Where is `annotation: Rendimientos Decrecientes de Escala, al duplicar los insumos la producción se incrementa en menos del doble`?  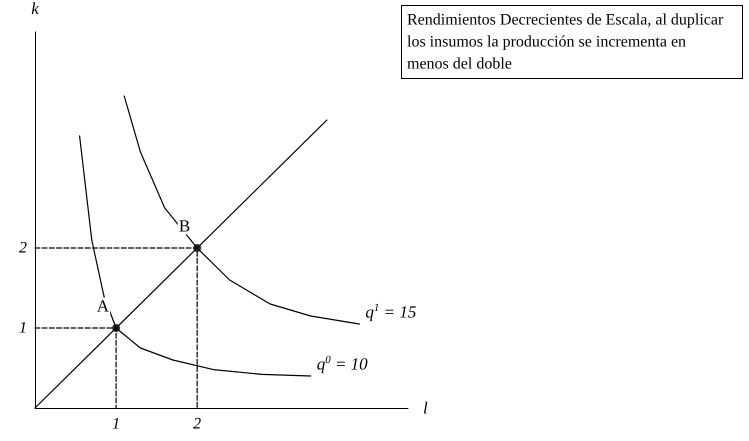
annotation: Rendimientos Decrecientes de Escala, al duplicar los insumos la producción se incrementa en menos del doble is located at coordinates (567, 42).